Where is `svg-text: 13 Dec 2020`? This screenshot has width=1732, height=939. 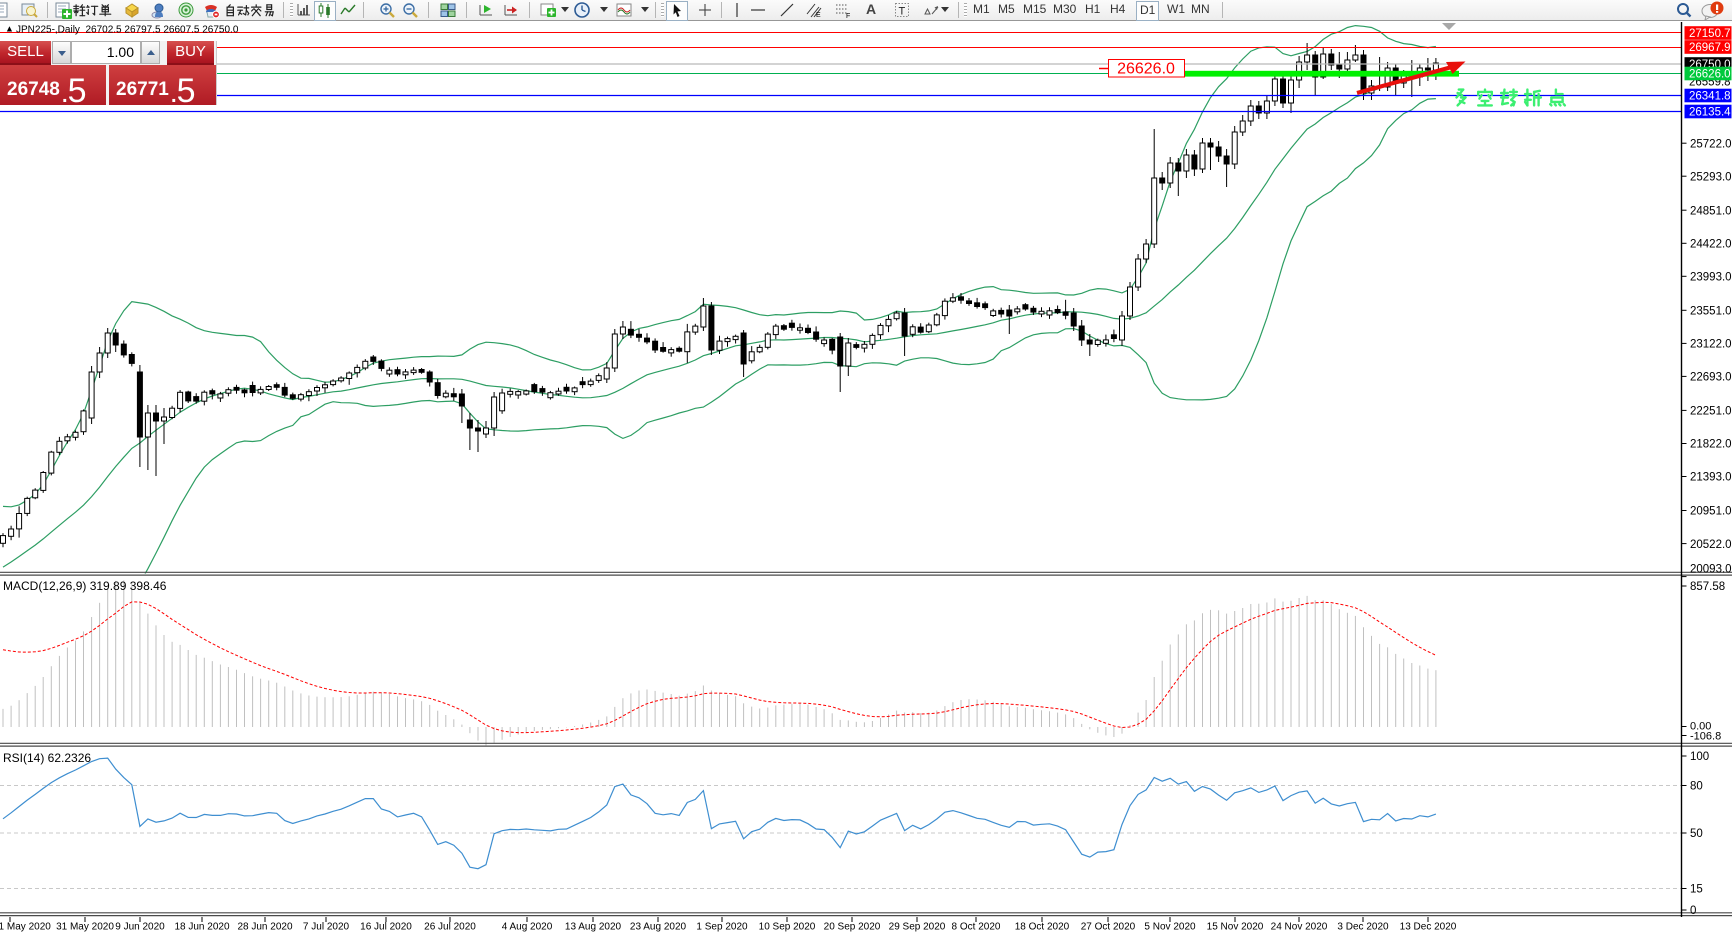
svg-text: 13 Dec 2020 is located at coordinates (1428, 927).